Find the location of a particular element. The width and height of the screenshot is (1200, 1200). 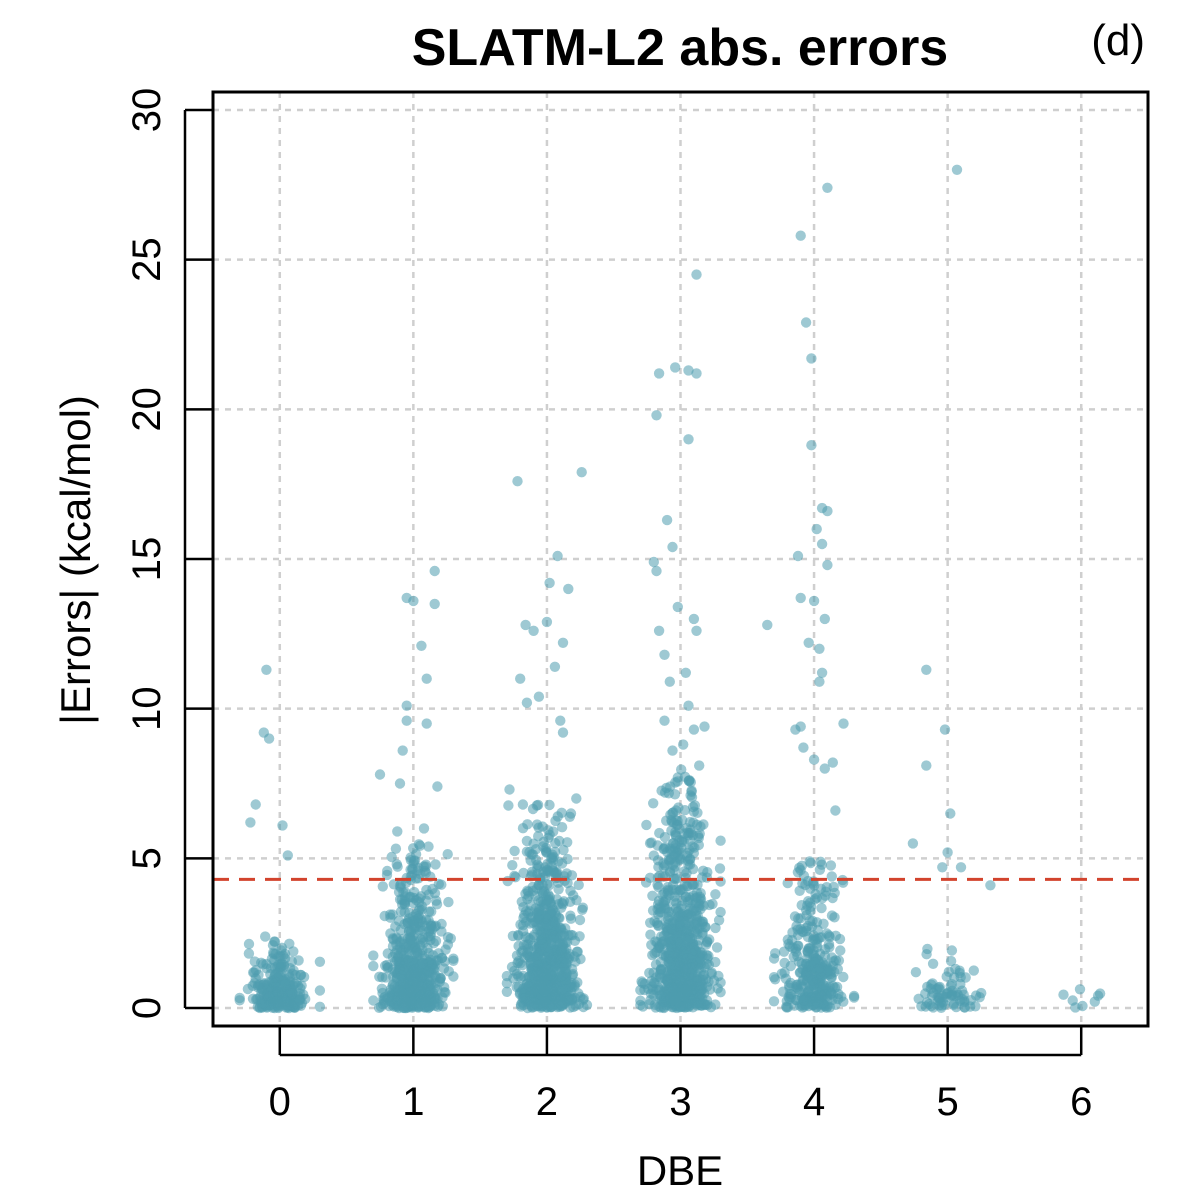

y-tick-label: 5 is located at coordinates (147, 858).